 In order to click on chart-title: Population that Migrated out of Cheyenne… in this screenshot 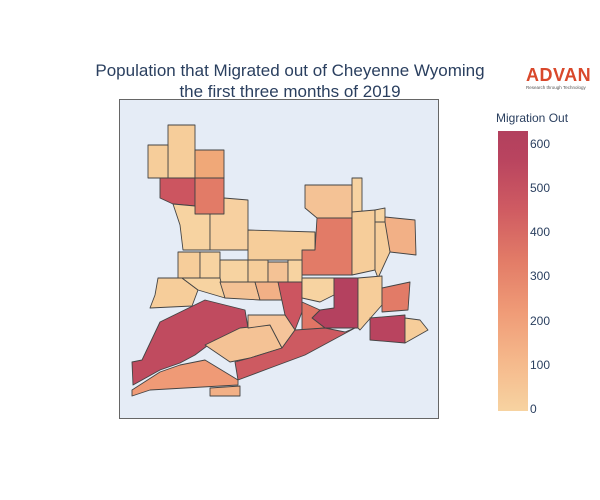, I will do `click(290, 81)`.